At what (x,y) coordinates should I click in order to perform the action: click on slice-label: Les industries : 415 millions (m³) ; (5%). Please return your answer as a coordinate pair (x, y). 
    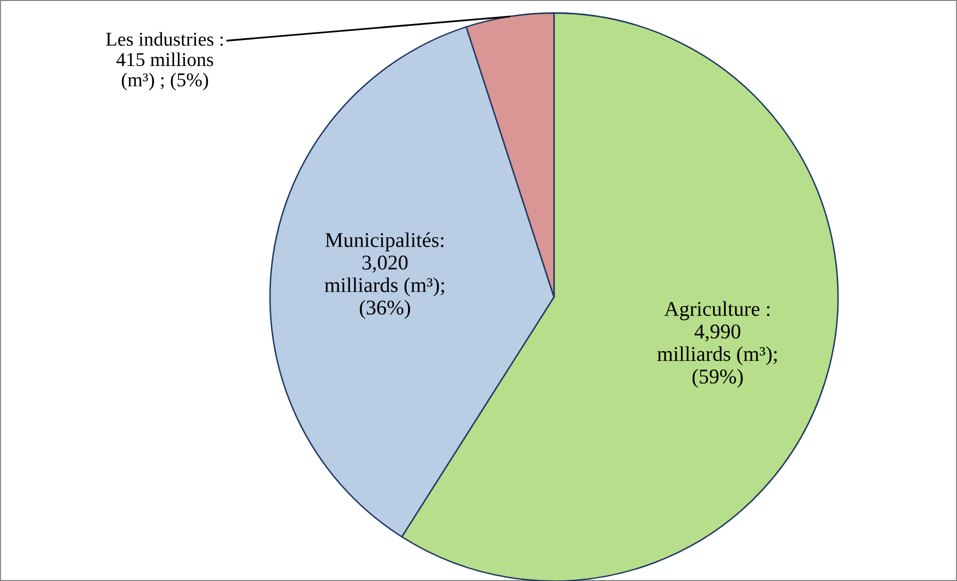
    Looking at the image, I should click on (164, 61).